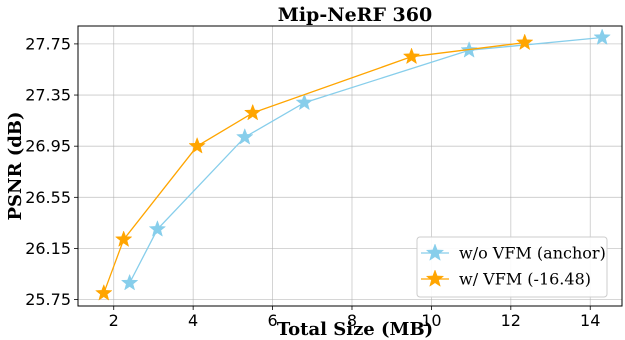 This screenshot has height=340, width=625. Describe the element at coordinates (114, 320) in the screenshot. I see `x-tick-label: 2` at that location.